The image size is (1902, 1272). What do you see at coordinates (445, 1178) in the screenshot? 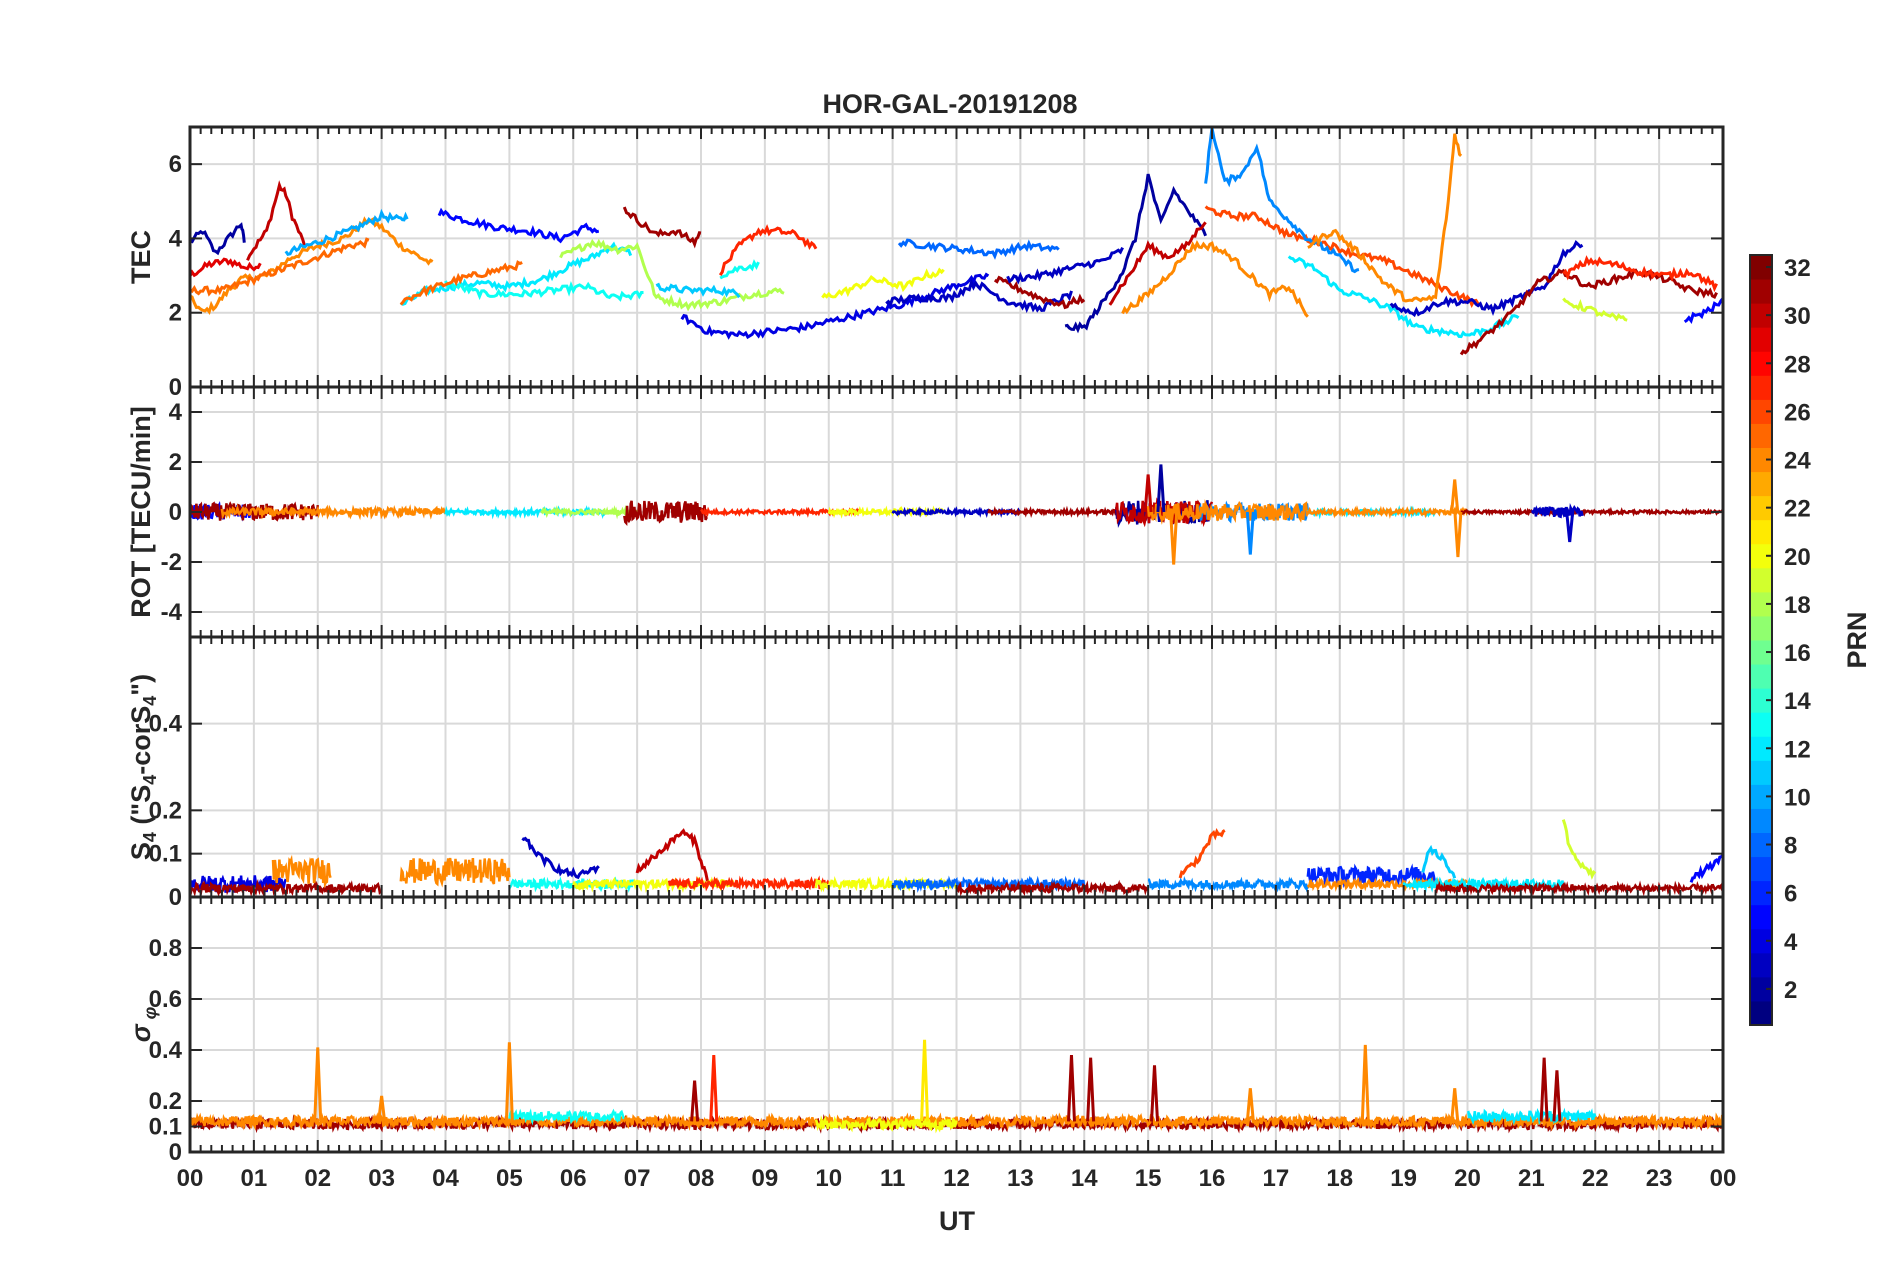
I see `x-tick-label: 04` at bounding box center [445, 1178].